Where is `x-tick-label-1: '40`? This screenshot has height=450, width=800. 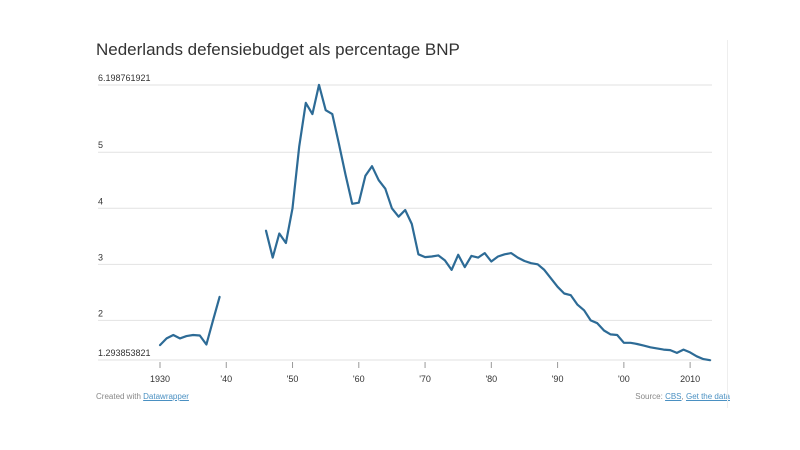
x-tick-label-1: '40 is located at coordinates (226, 379).